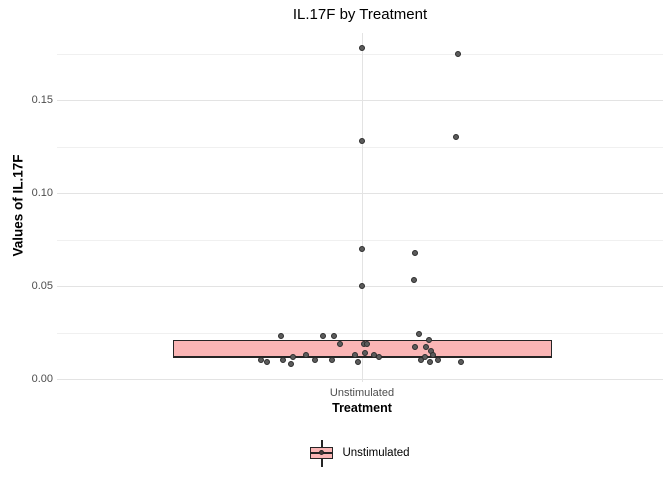 Image resolution: width=672 pixels, height=480 pixels. I want to click on legend: Unstimulated, so click(360, 453).